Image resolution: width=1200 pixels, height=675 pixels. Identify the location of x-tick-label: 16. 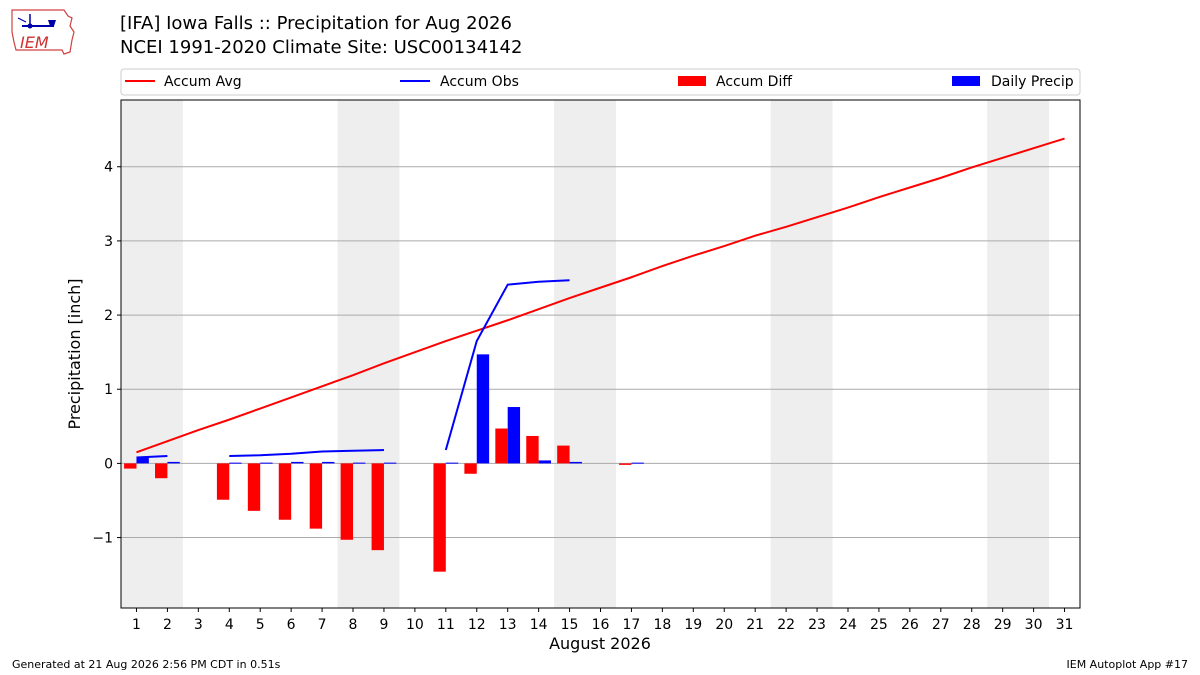
(601, 625).